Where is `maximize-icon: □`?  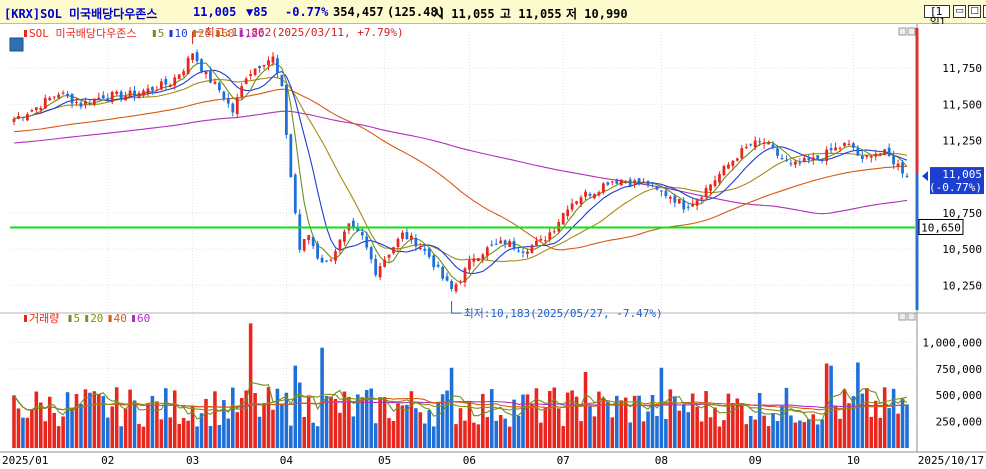 maximize-icon: □ is located at coordinates (974, 11).